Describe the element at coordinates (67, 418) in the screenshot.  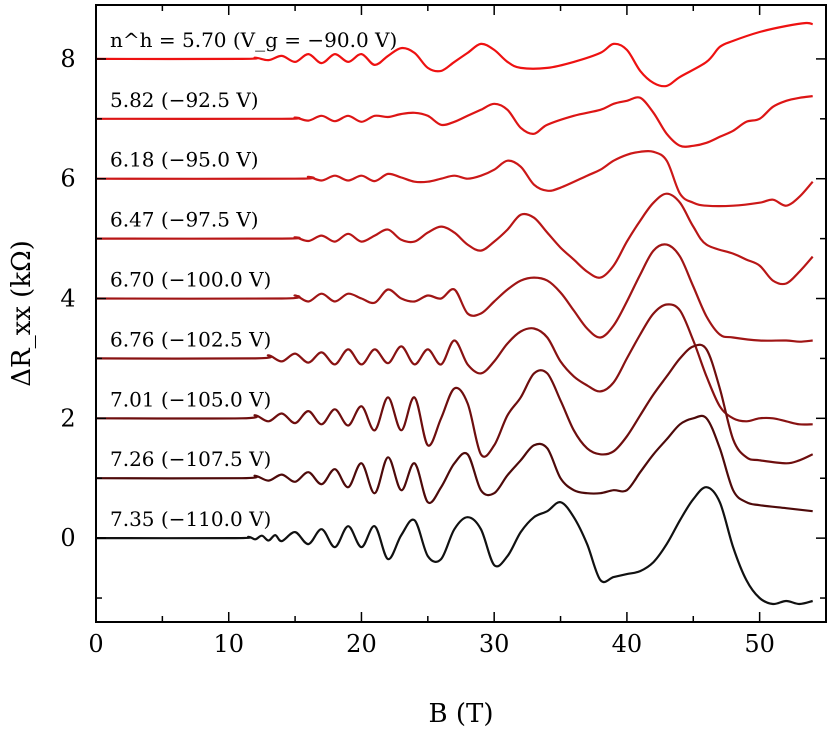
I see `y-tick-label: 2` at that location.